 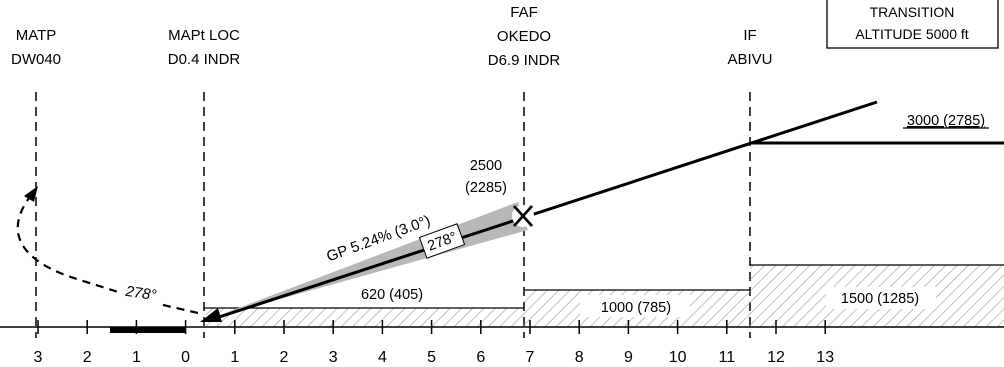 What do you see at coordinates (912, 12) in the screenshot?
I see `transition-altitude-line1: TRANSITION` at bounding box center [912, 12].